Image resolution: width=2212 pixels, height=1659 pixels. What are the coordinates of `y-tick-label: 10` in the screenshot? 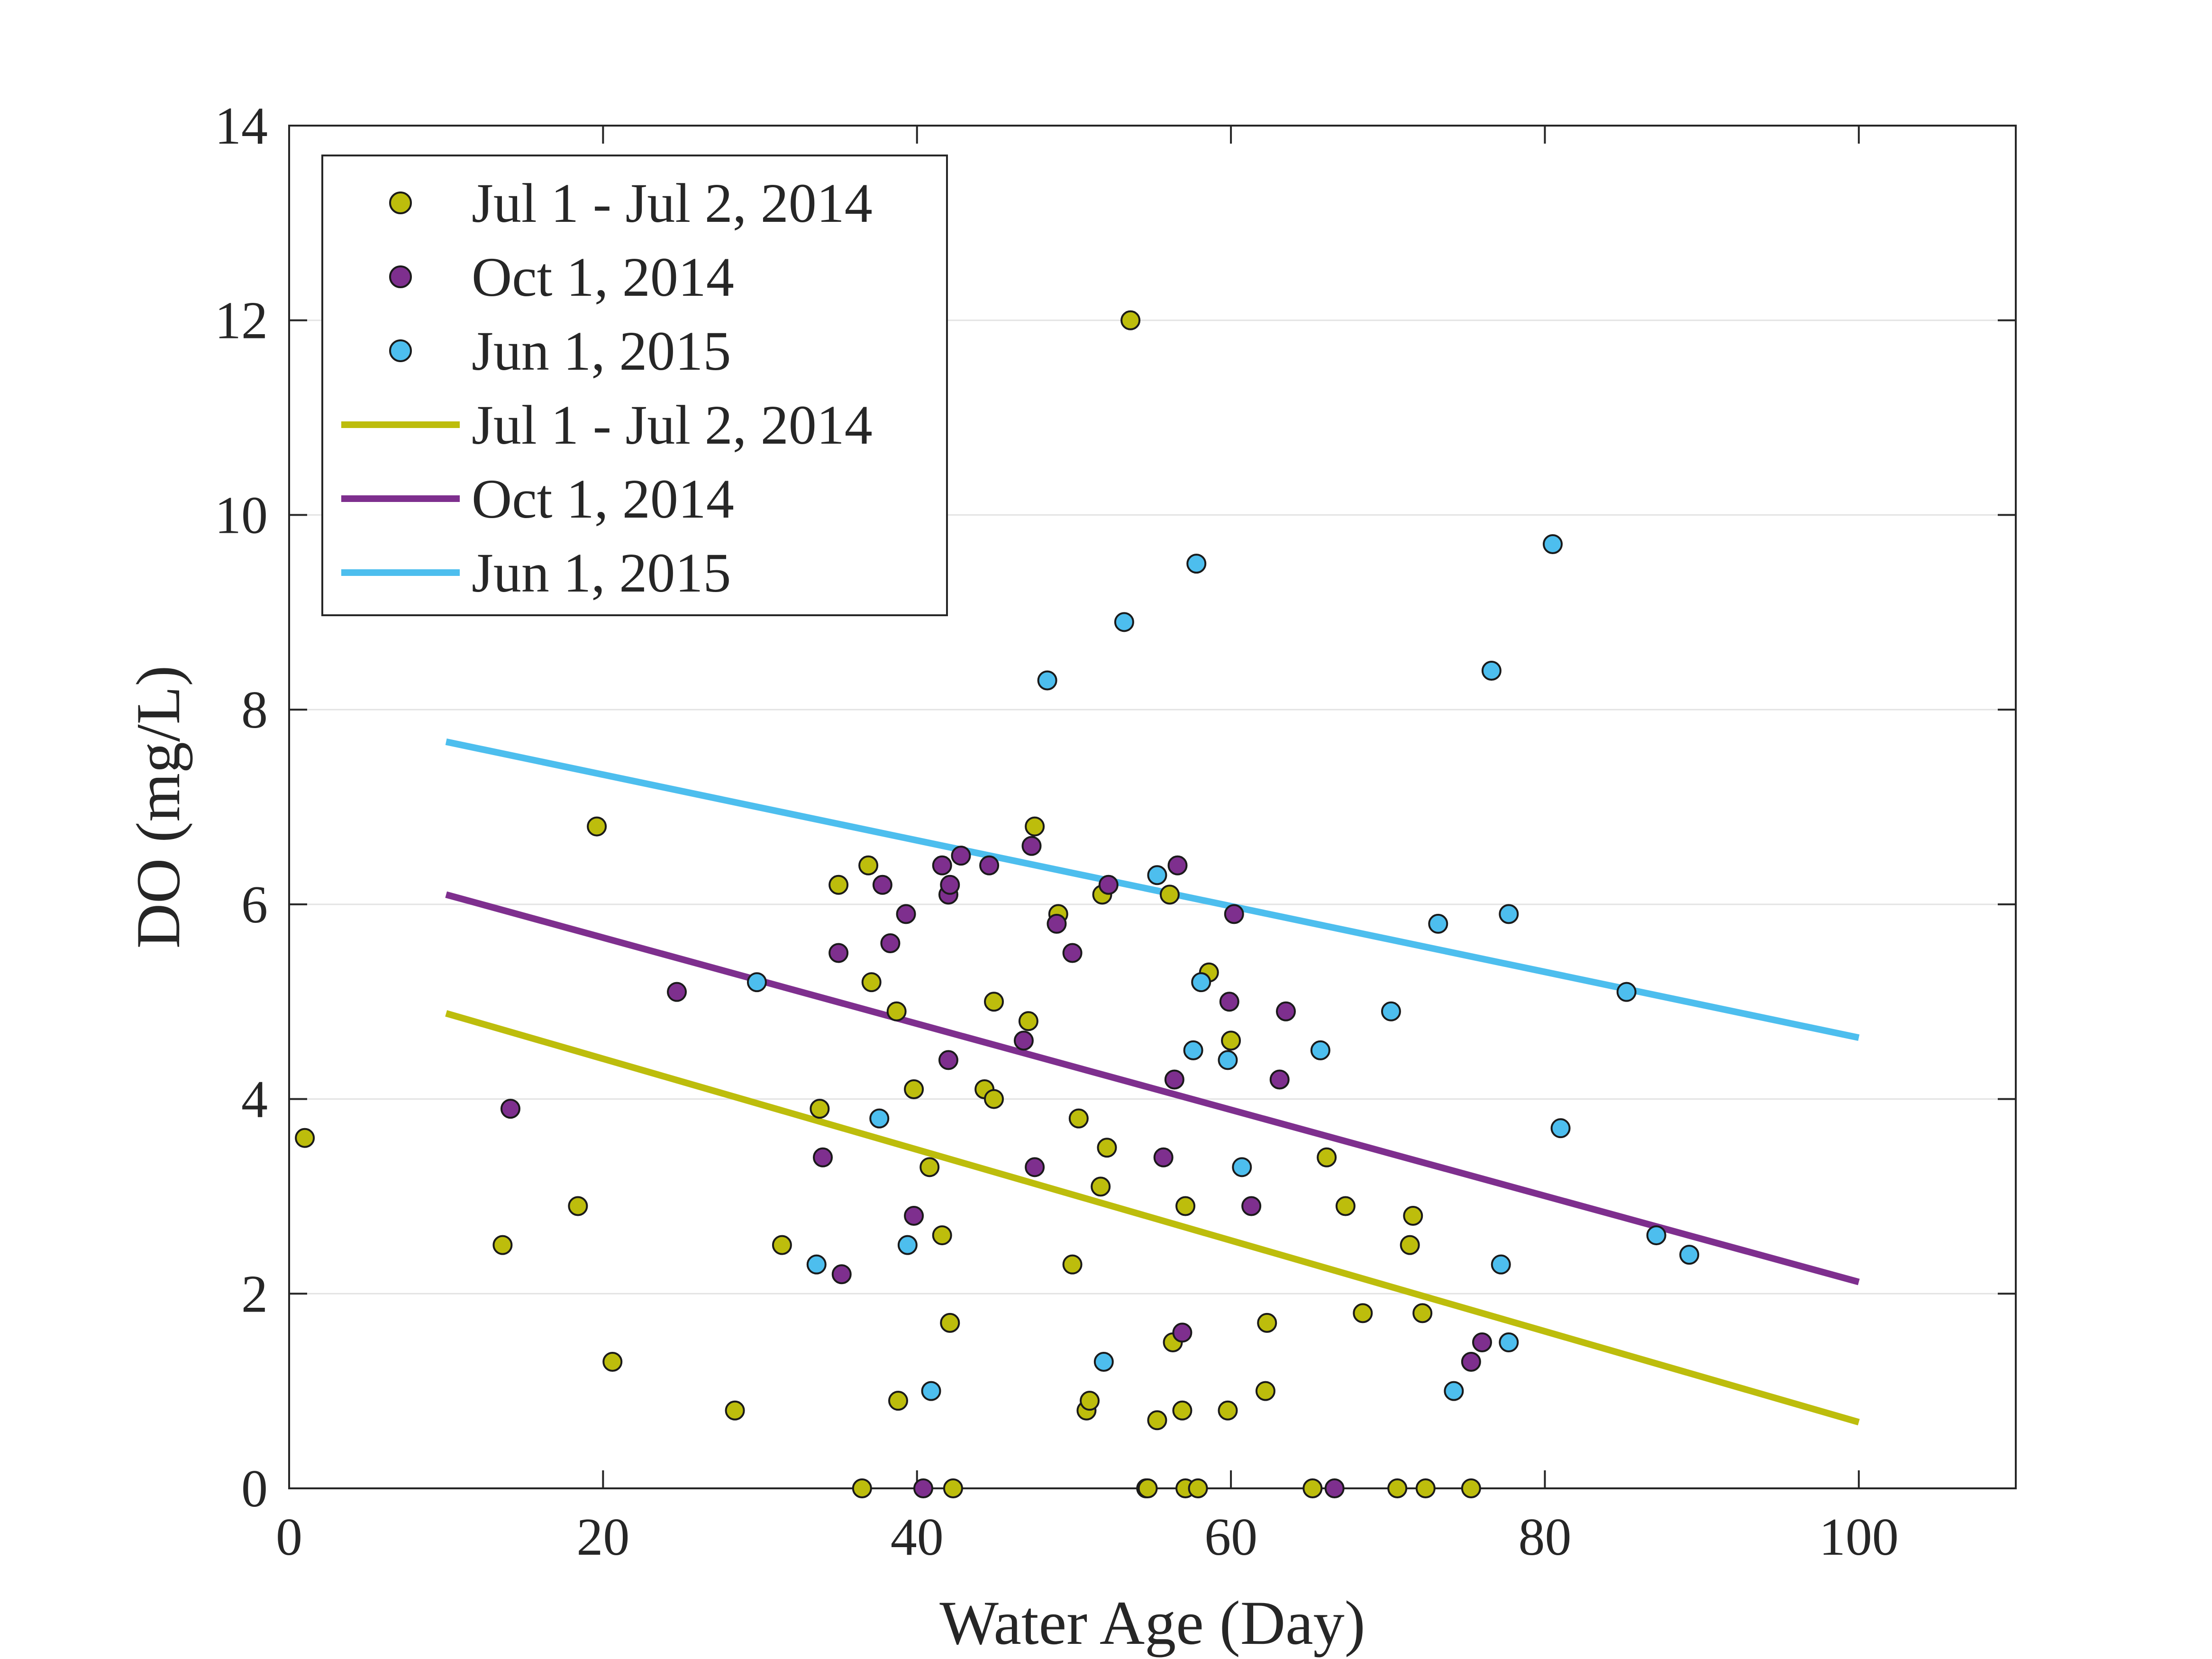 It's located at (241, 515).